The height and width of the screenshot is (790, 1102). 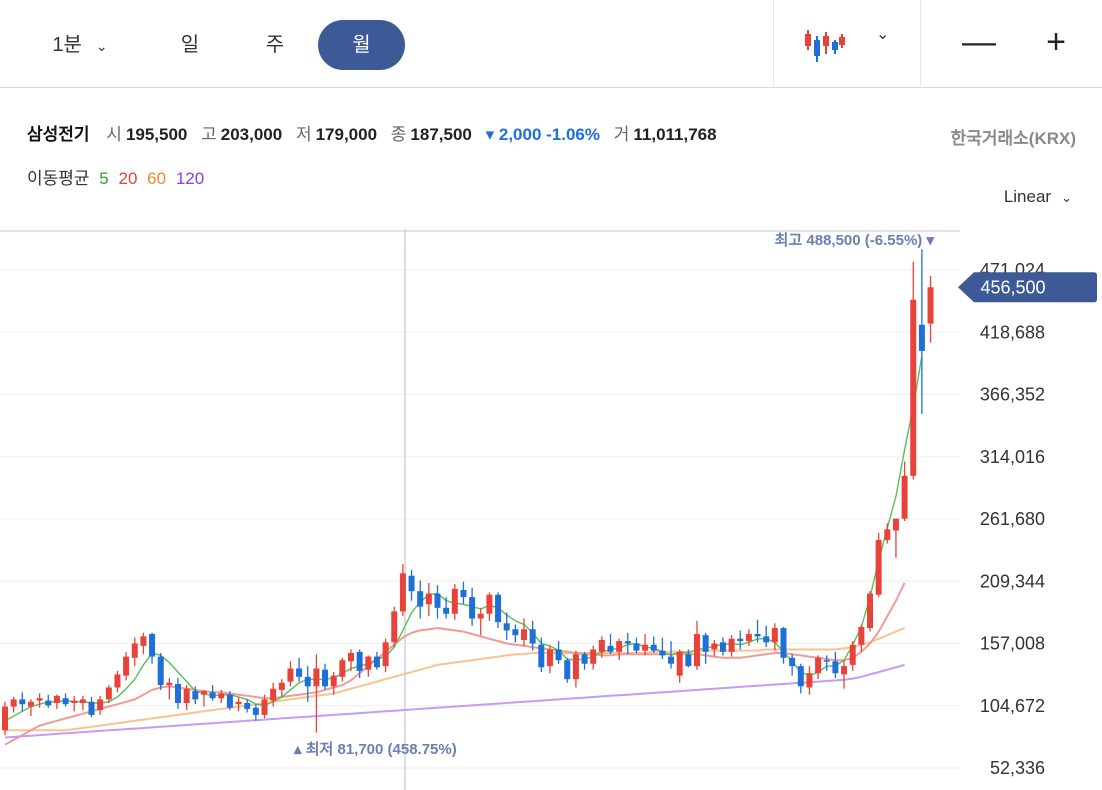 What do you see at coordinates (979, 42) in the screenshot?
I see `zoom-out-button: —` at bounding box center [979, 42].